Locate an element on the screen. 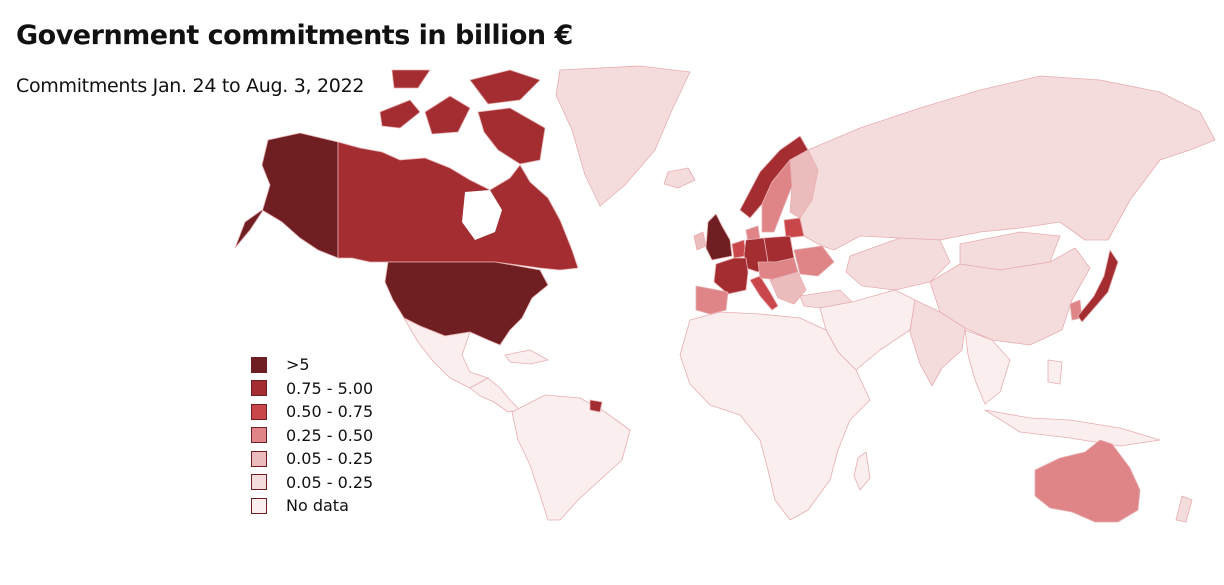 The height and width of the screenshot is (585, 1224). legend-item: 0.75 - 5.00 is located at coordinates (312, 389).